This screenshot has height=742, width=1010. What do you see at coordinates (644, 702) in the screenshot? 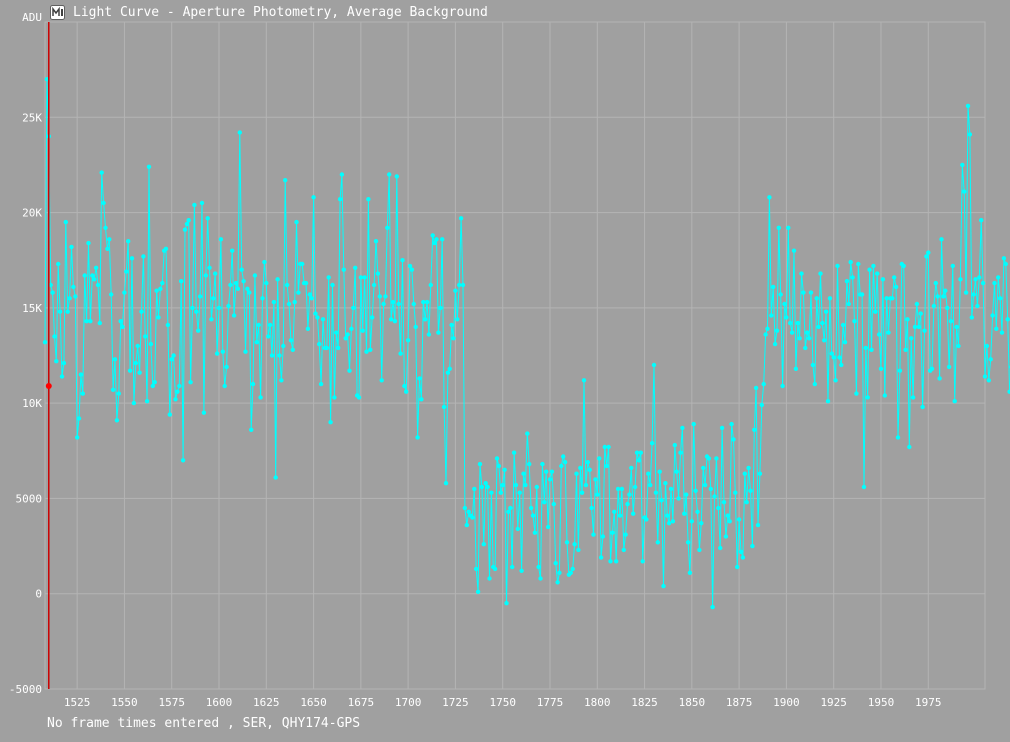
I see `x-tick-label: 1825` at bounding box center [644, 702].